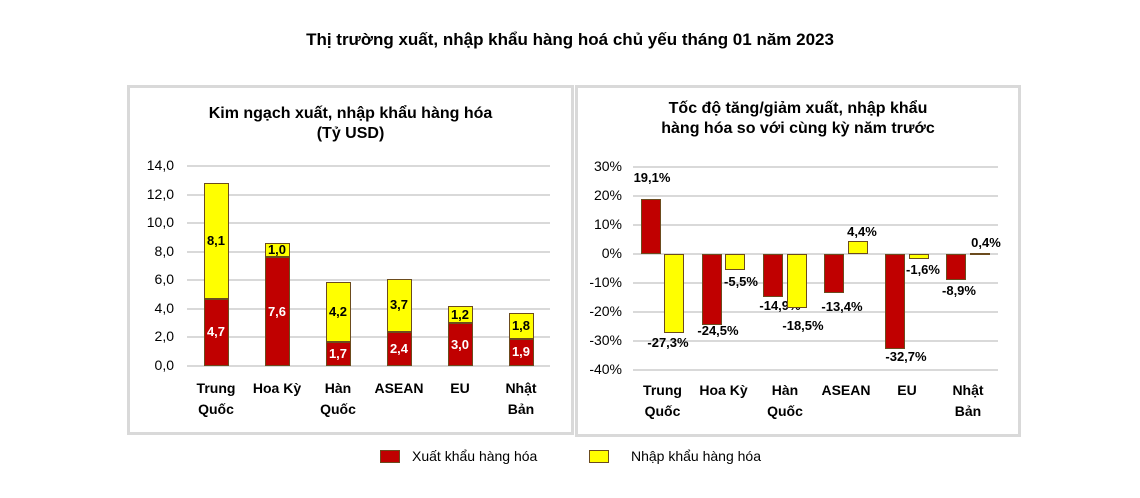 The height and width of the screenshot is (498, 1140). Describe the element at coordinates (216, 388) in the screenshot. I see `category-label-line: Trung` at that location.